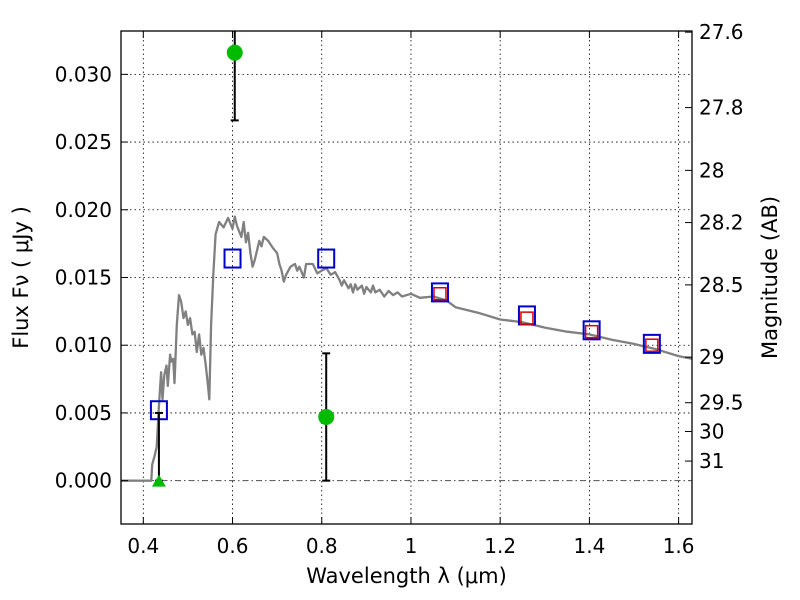 The height and width of the screenshot is (600, 800). What do you see at coordinates (83, 481) in the screenshot?
I see `y-tick-label: 0.000` at bounding box center [83, 481].